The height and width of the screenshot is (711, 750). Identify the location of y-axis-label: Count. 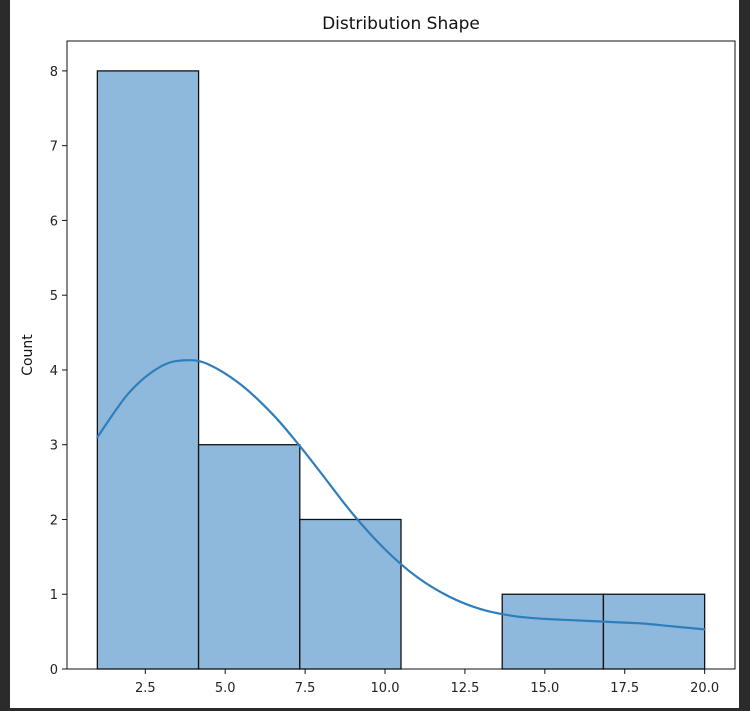
(28, 355).